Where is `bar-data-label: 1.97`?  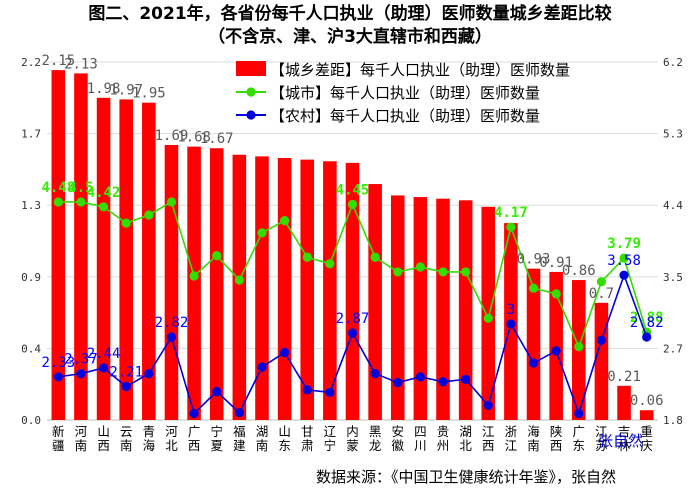 bar-data-label: 1.97 is located at coordinates (126, 90).